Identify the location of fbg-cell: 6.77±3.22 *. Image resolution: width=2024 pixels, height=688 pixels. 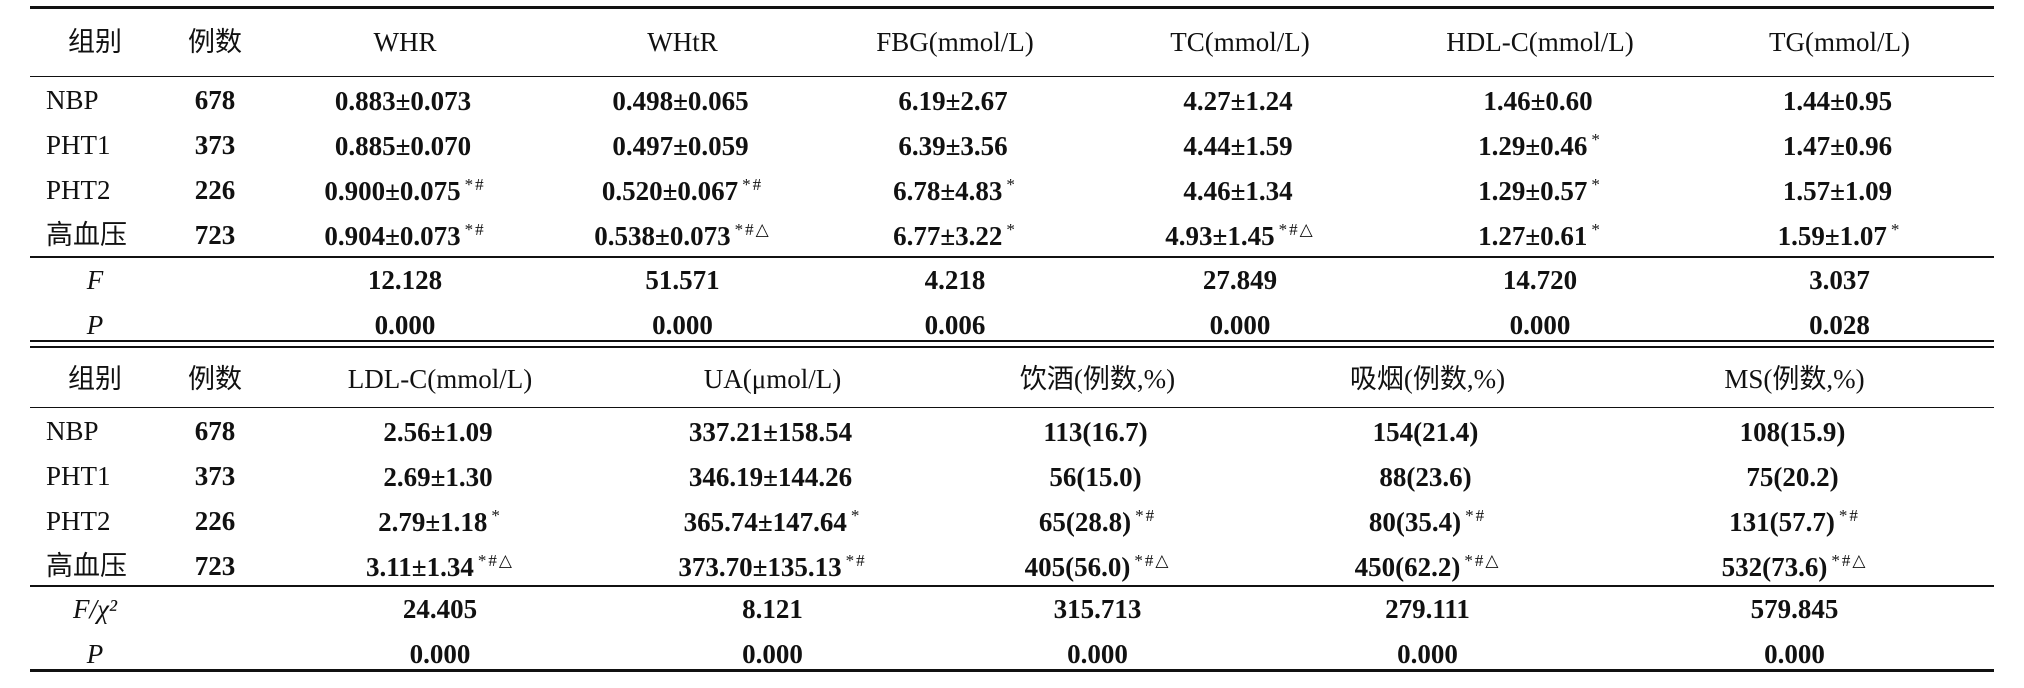
(955, 235).